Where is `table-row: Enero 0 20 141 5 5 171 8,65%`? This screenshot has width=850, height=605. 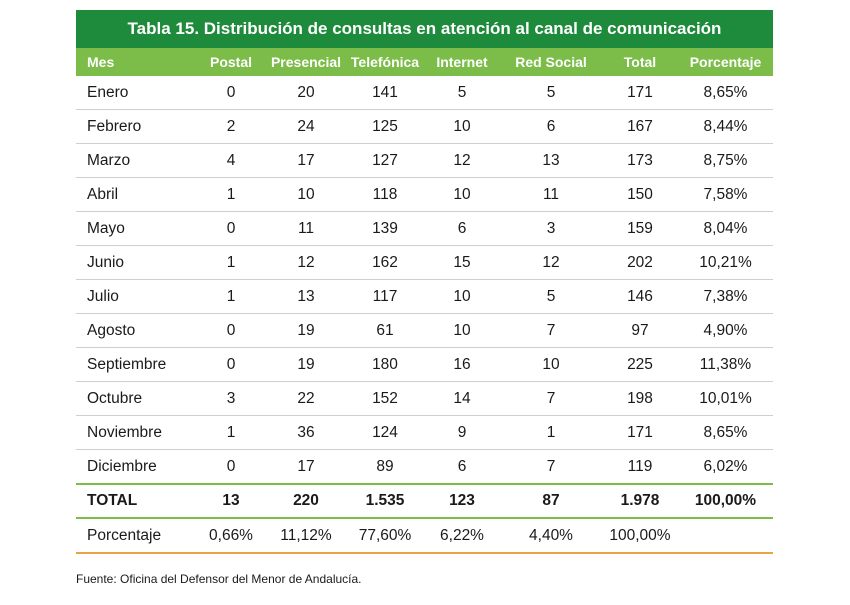 table-row: Enero 0 20 141 5 5 171 8,65% is located at coordinates (424, 93).